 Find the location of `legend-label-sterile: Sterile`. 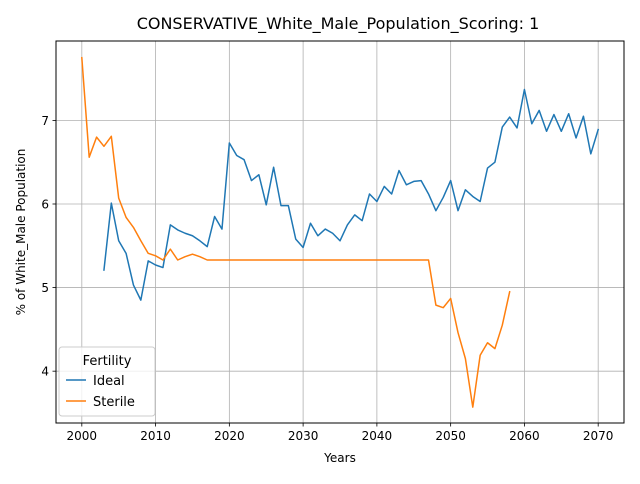

legend-label-sterile: Sterile is located at coordinates (114, 402).